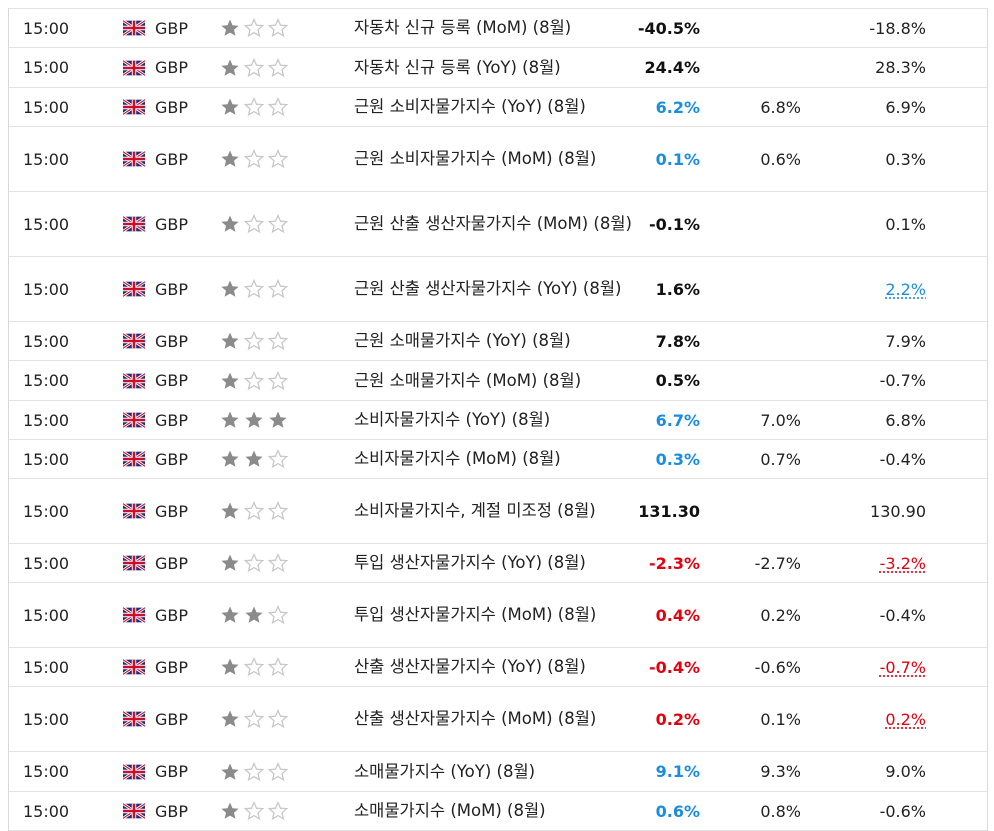 The height and width of the screenshot is (831, 994). Describe the element at coordinates (867, 563) in the screenshot. I see `previous-value: -3.2%` at that location.